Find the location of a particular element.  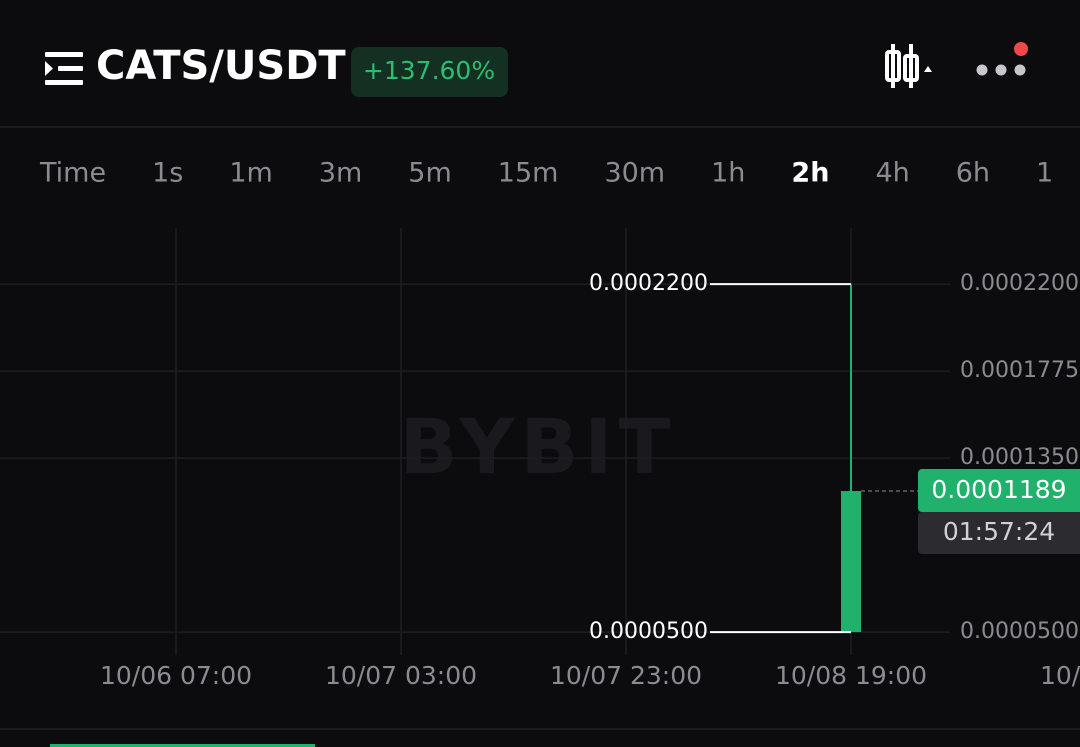

interval-tab: 1s is located at coordinates (167, 173).